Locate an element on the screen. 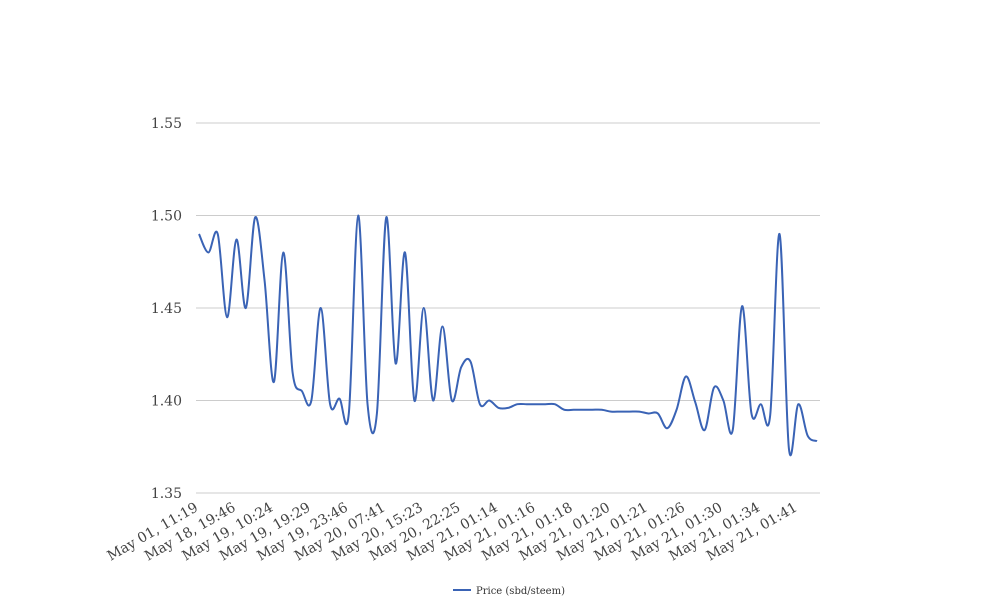  y-tick-label: 1.35 is located at coordinates (166, 494).